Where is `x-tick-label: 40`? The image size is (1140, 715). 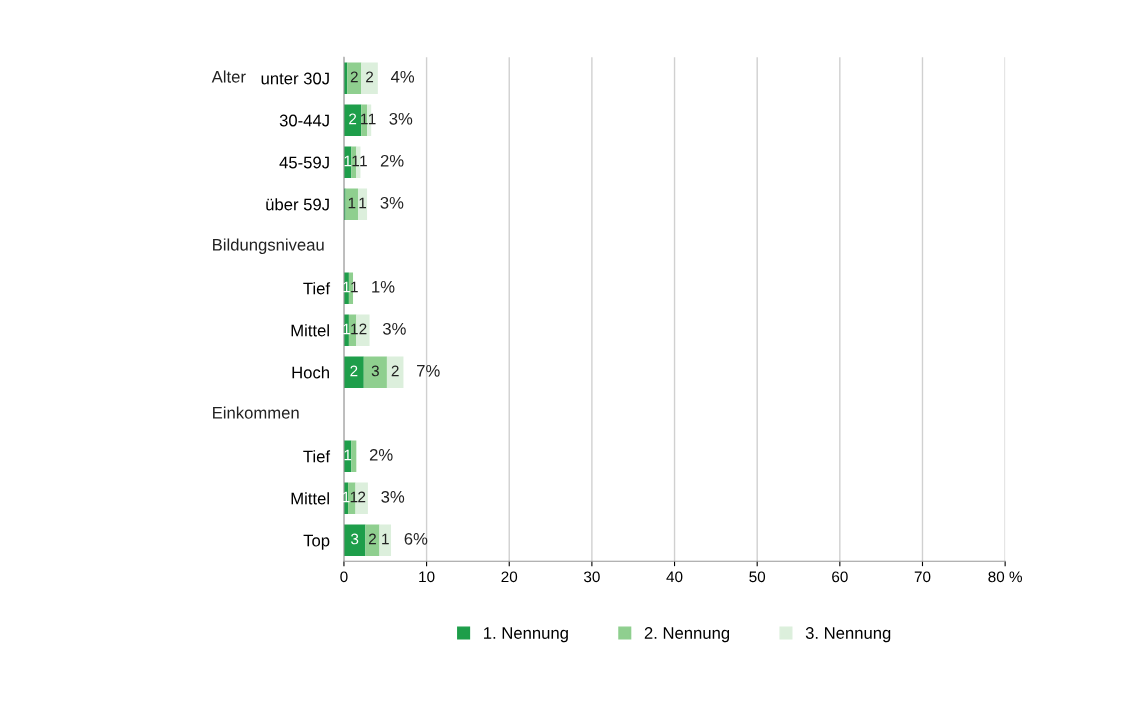
x-tick-label: 40 is located at coordinates (674, 577).